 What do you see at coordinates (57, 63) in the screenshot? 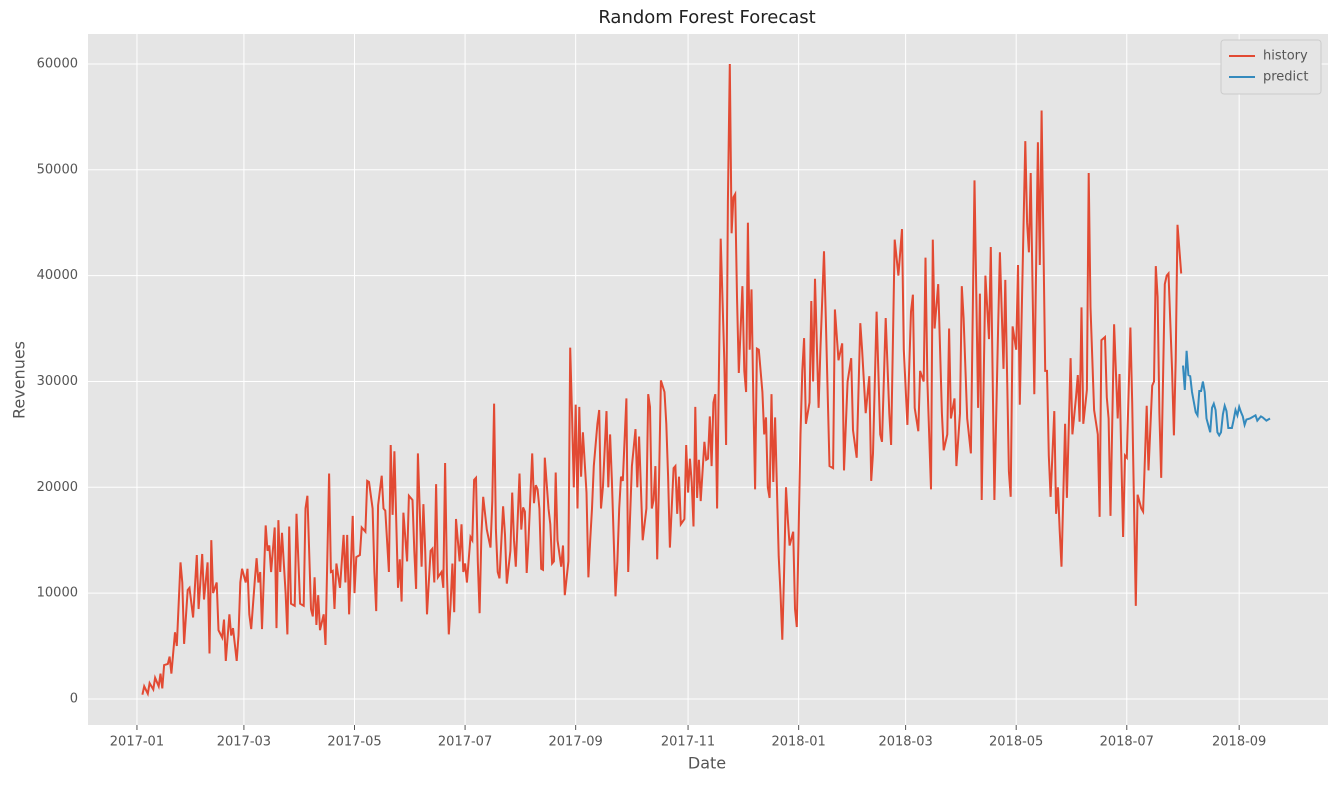
I see `y-tick-label: 60000` at bounding box center [57, 63].